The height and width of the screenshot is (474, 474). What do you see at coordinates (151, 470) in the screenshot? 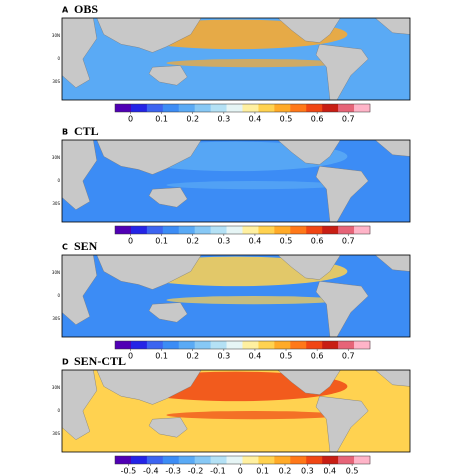
I see `colorbar-tick-label: -0.4` at bounding box center [151, 470].